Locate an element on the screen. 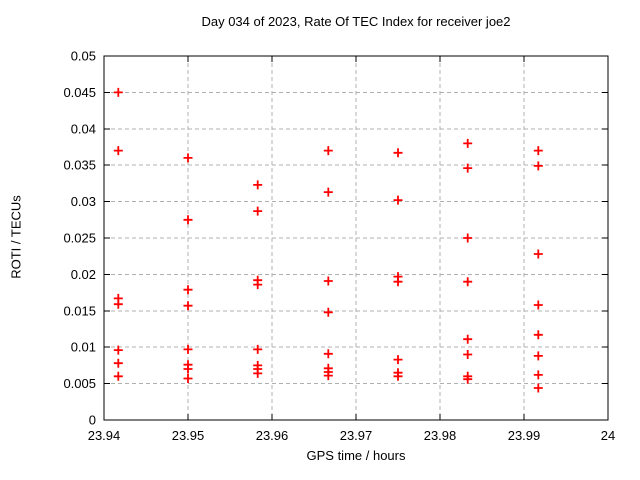 This screenshot has height=480, width=640. y-tick-label: 0.03 is located at coordinates (83, 201).